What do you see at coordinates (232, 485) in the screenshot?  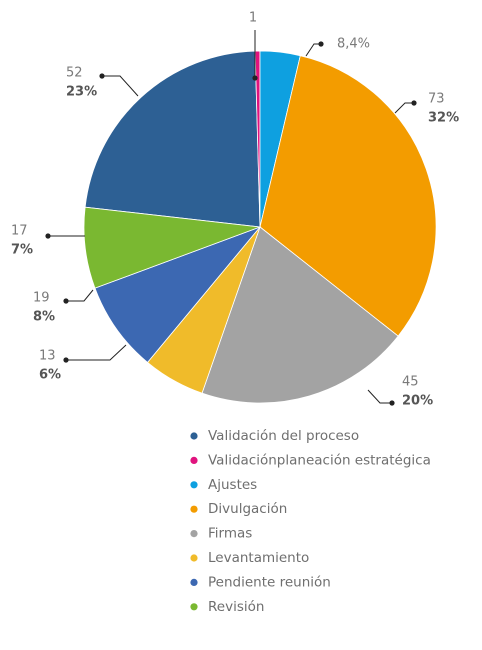 I see `legend-label: Ajustes` at bounding box center [232, 485].